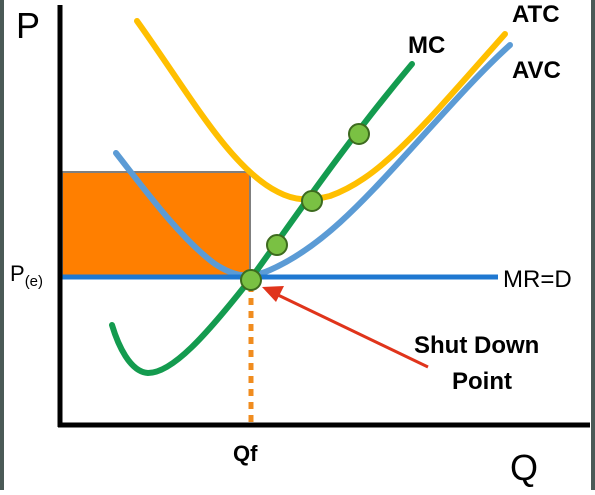  What do you see at coordinates (353, 331) in the screenshot?
I see `shut-down-arrow-shaft` at bounding box center [353, 331].